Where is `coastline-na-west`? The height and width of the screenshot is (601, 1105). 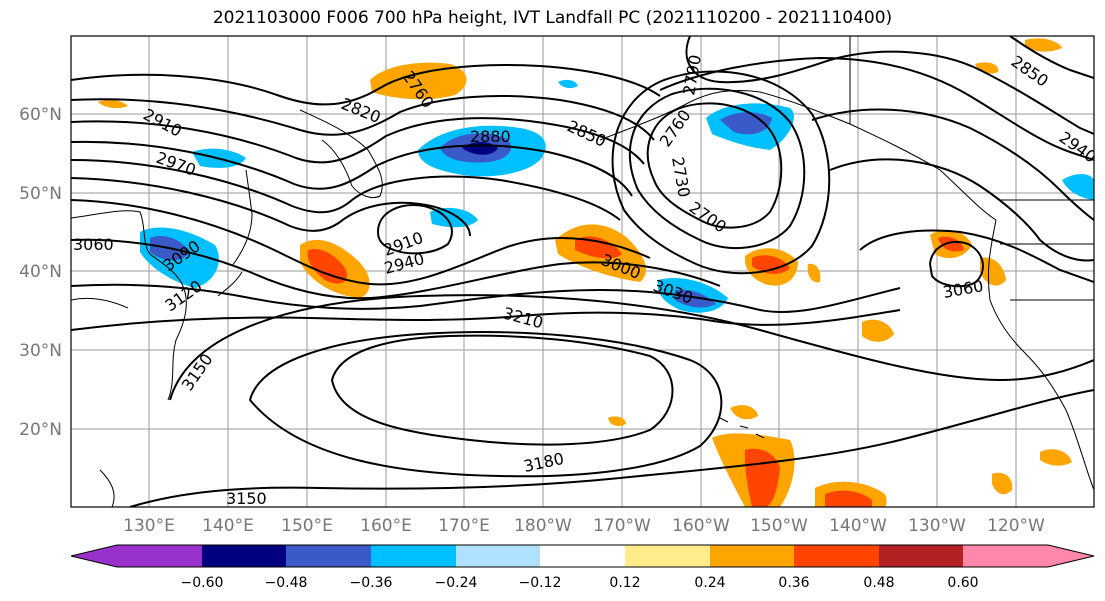 coastline-na-west is located at coordinates (1040, 355).